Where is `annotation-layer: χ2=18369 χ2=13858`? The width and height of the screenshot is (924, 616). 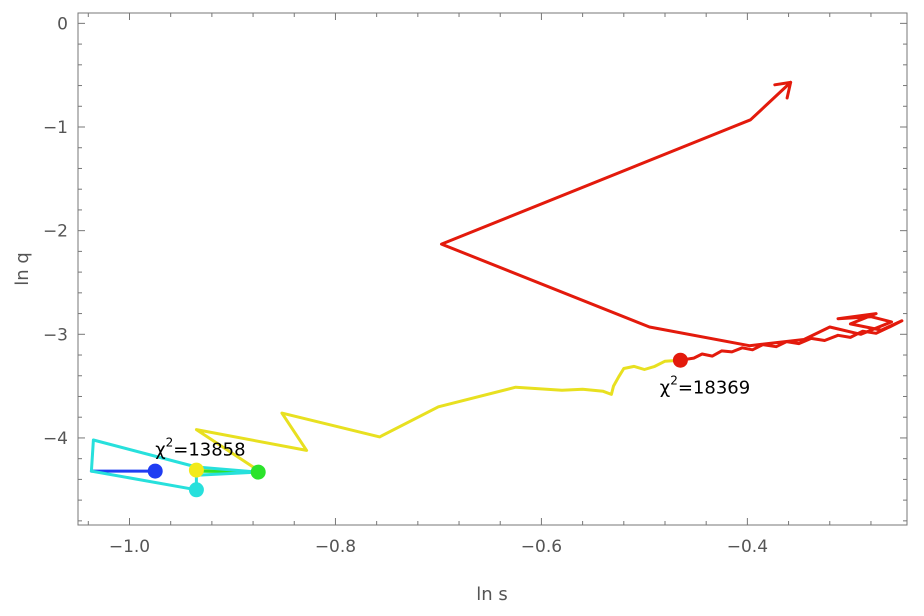 annotation-layer: χ2=18369 χ2=13858 is located at coordinates (452, 416).